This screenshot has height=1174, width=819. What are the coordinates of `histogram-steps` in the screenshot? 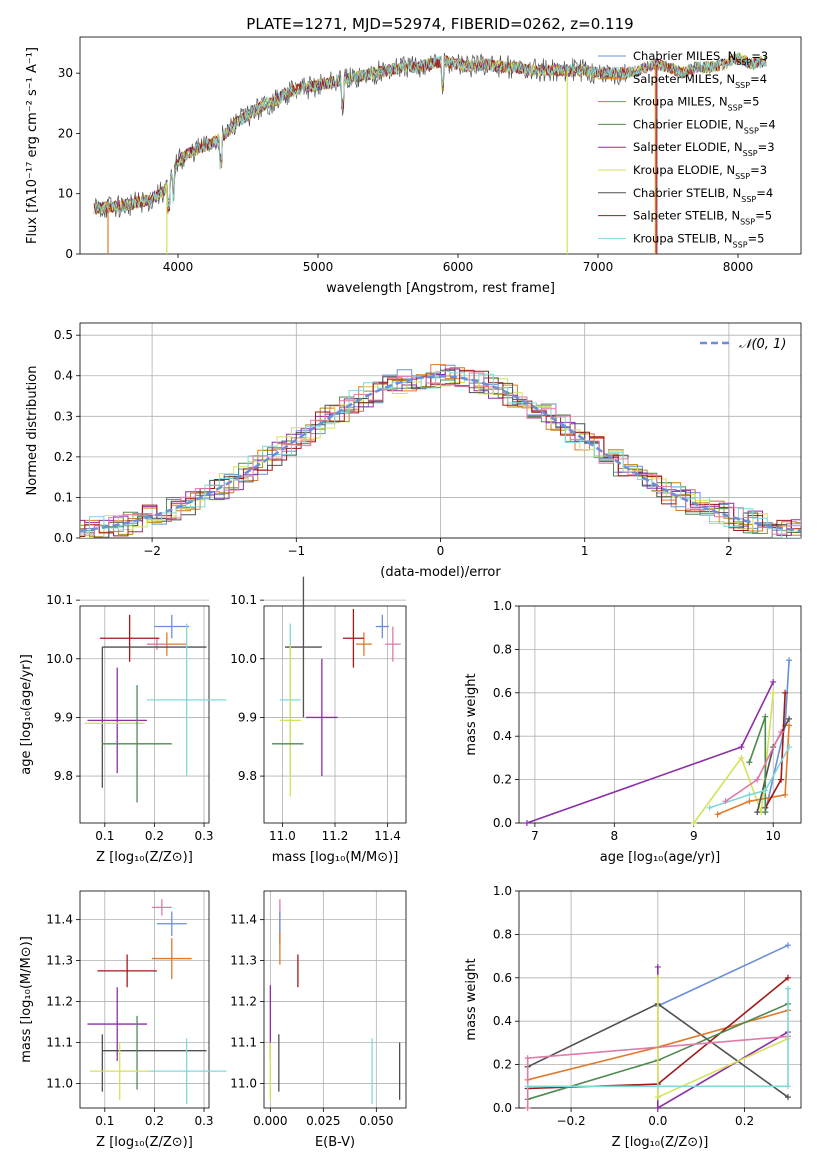 It's located at (440, 451).